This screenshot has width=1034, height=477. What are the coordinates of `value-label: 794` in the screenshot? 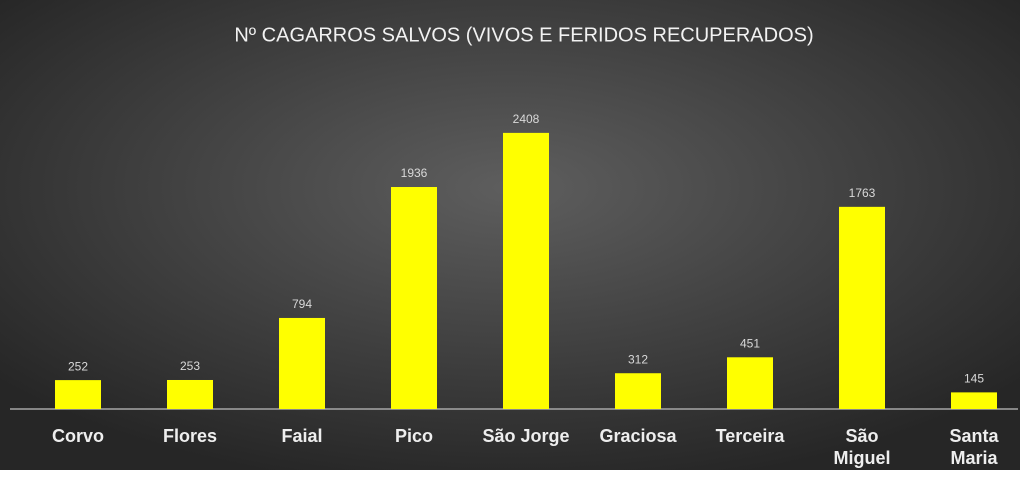 It's located at (302, 304).